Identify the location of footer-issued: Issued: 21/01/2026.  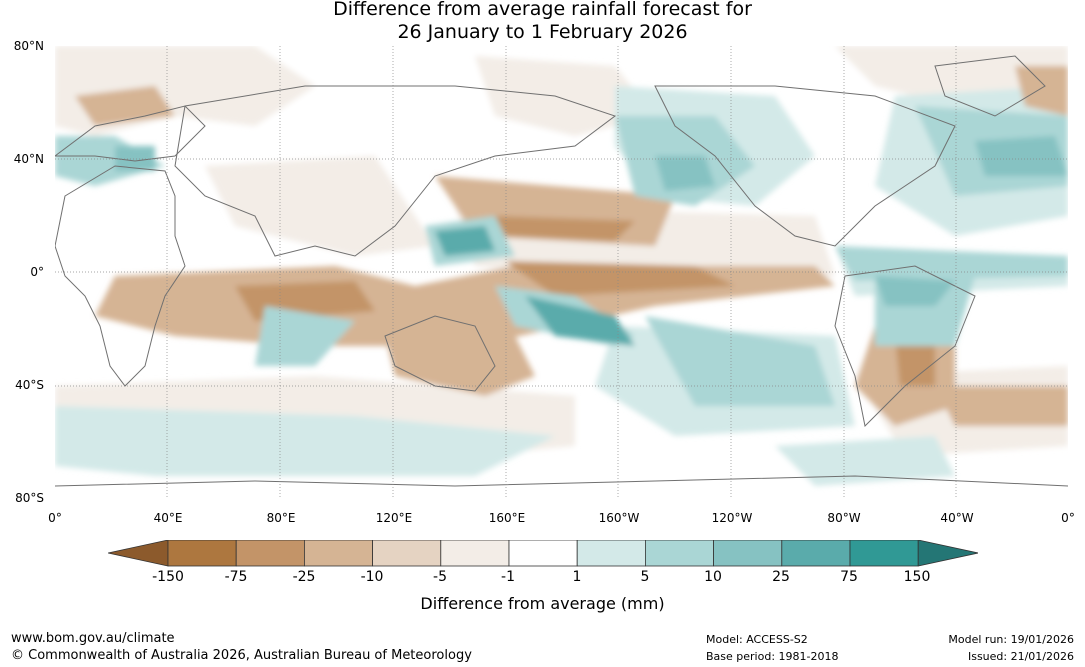
(1020, 656).